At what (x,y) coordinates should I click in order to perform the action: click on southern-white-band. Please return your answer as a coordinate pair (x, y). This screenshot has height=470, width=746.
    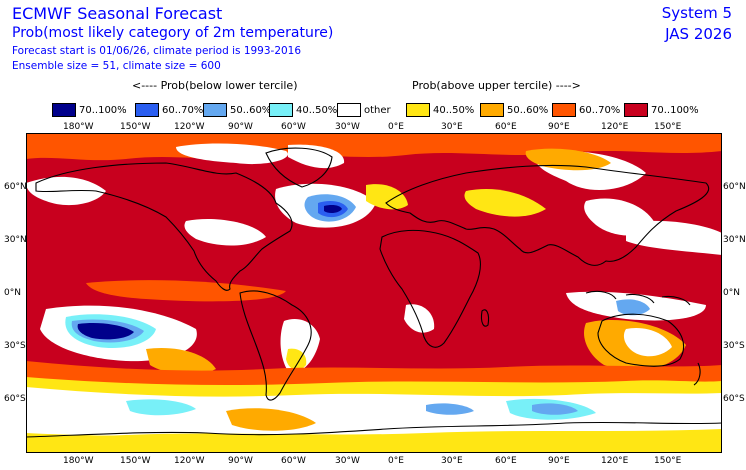
    Looking at the image, I should click on (374, 411).